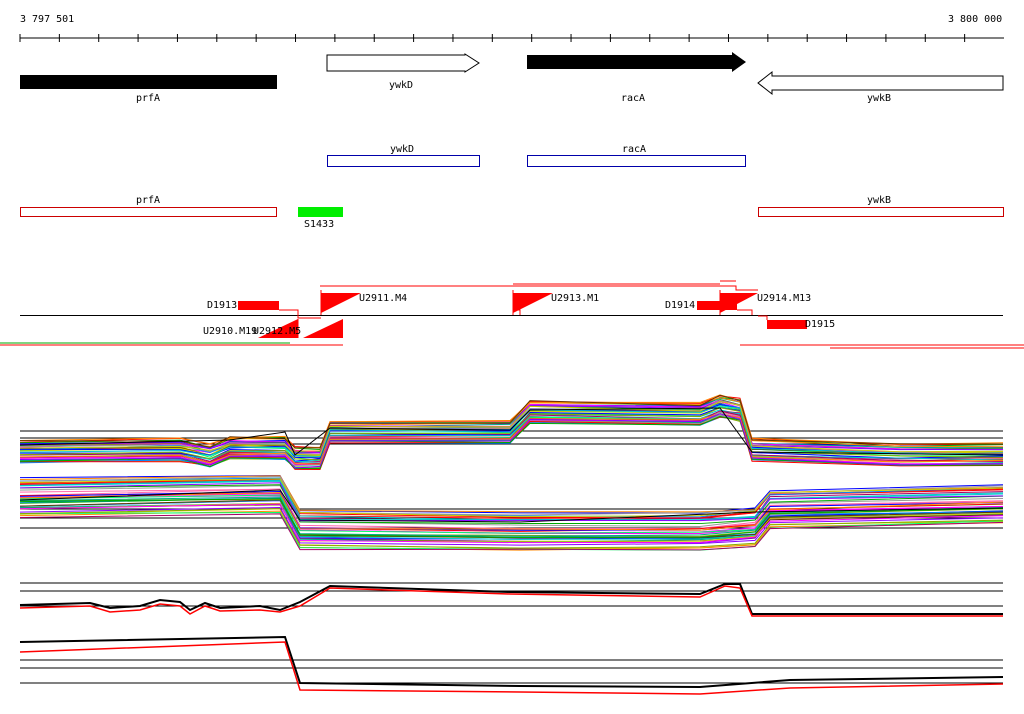 This screenshot has height=714, width=1024. I want to click on U2914-label: U2914.M13, so click(784, 298).